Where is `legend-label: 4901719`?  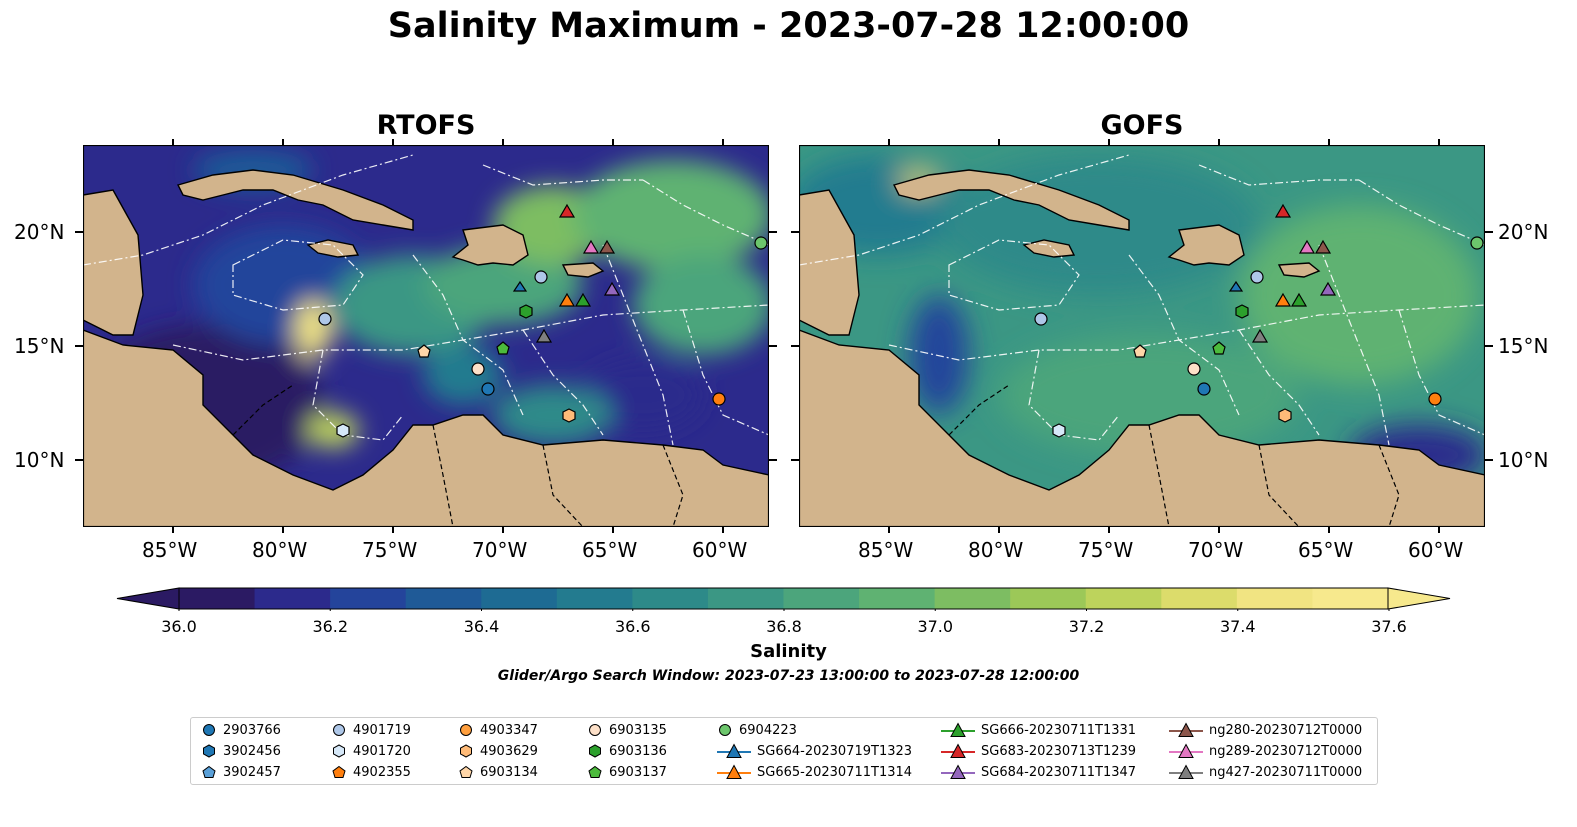 legend-label: 4901719 is located at coordinates (382, 730).